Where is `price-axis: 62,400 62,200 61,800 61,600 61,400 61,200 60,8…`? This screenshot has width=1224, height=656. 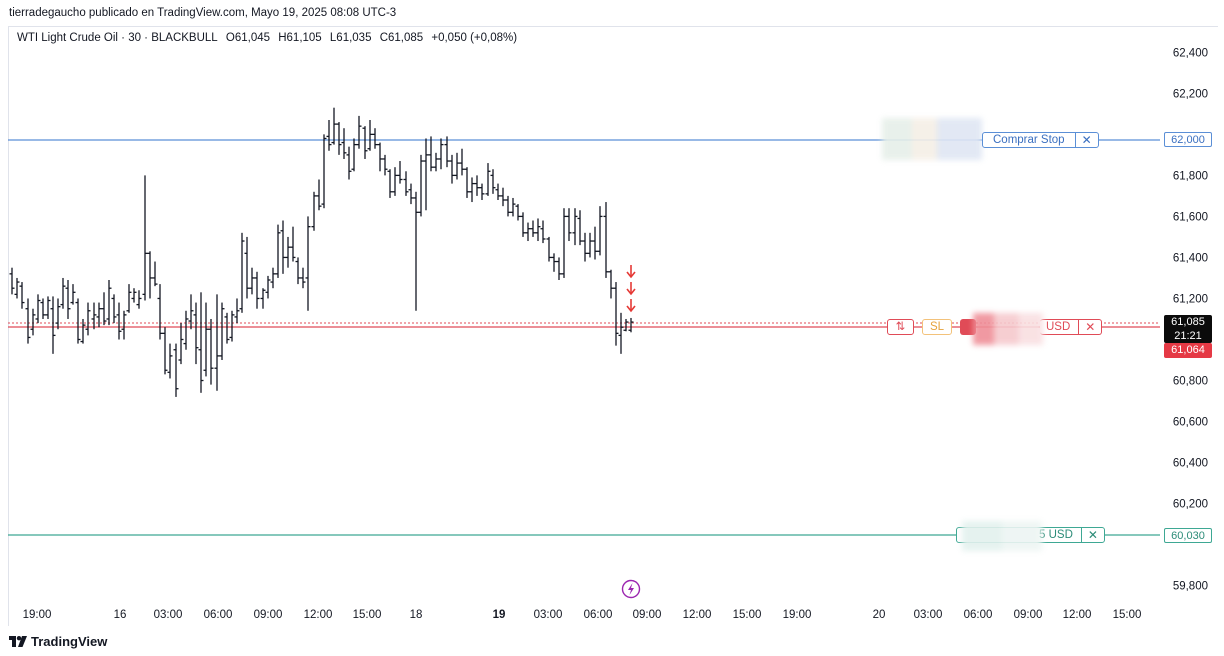
price-axis: 62,400 62,200 61,800 61,600 61,400 61,200 60,8… is located at coordinates (1190, 319).